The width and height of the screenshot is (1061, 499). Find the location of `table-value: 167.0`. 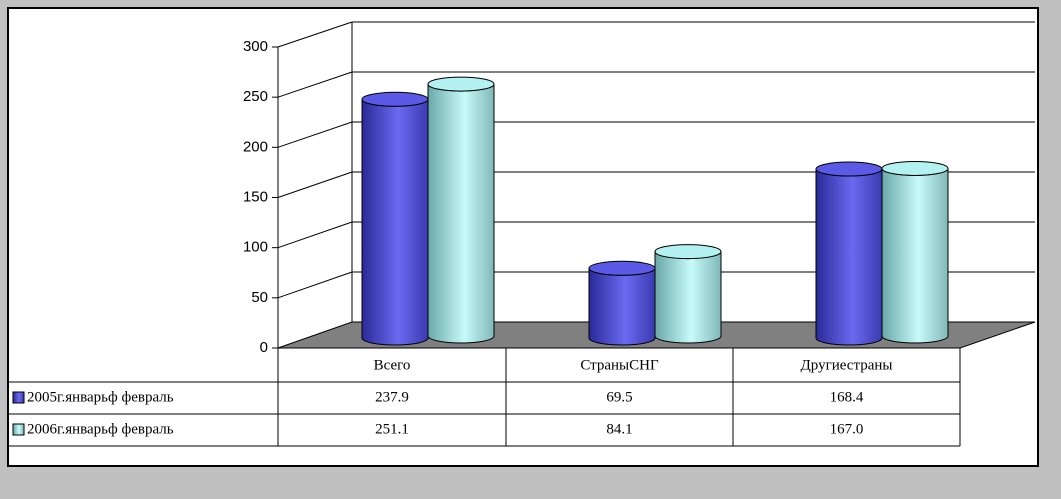

table-value: 167.0 is located at coordinates (847, 429).